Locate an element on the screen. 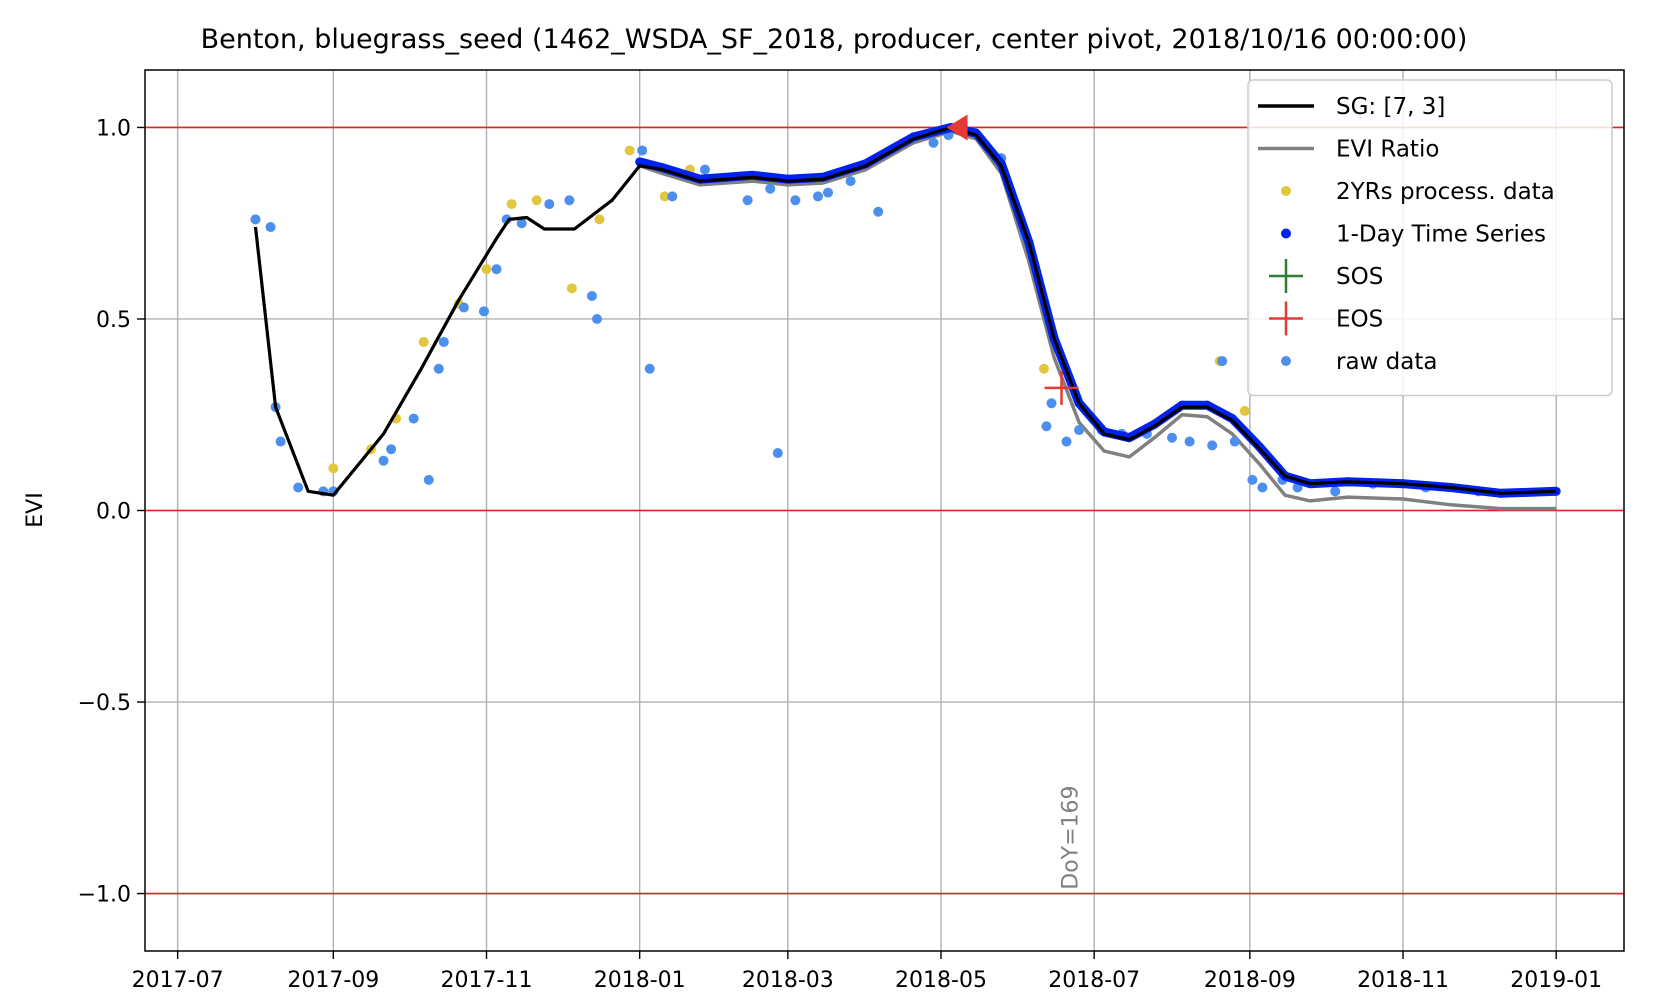 This screenshot has width=1668, height=998. x-tick-label: 2018-09 is located at coordinates (1250, 980).